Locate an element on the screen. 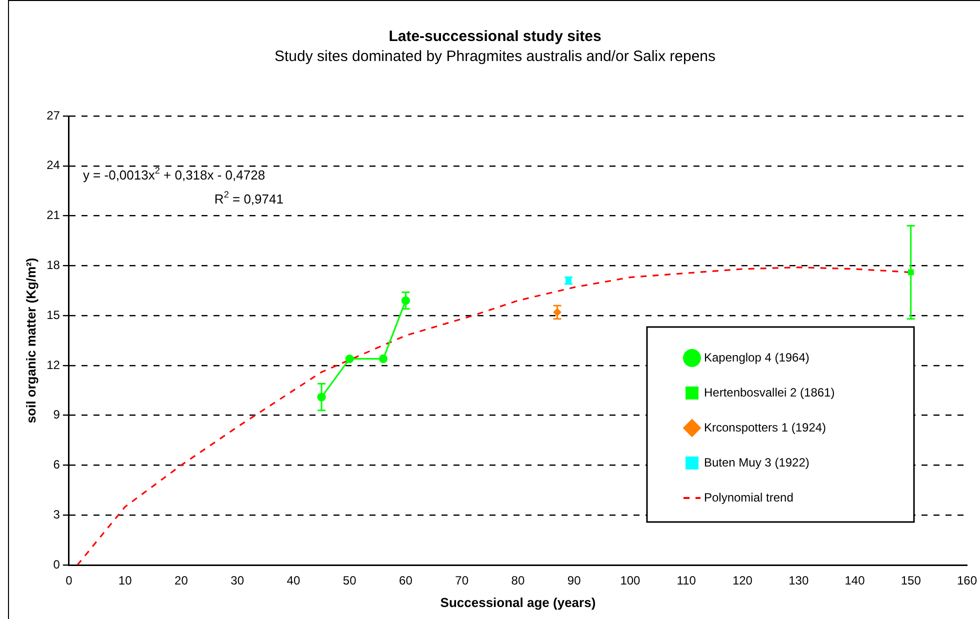 The width and height of the screenshot is (980, 619). x-tick-label: 40 is located at coordinates (293, 581).